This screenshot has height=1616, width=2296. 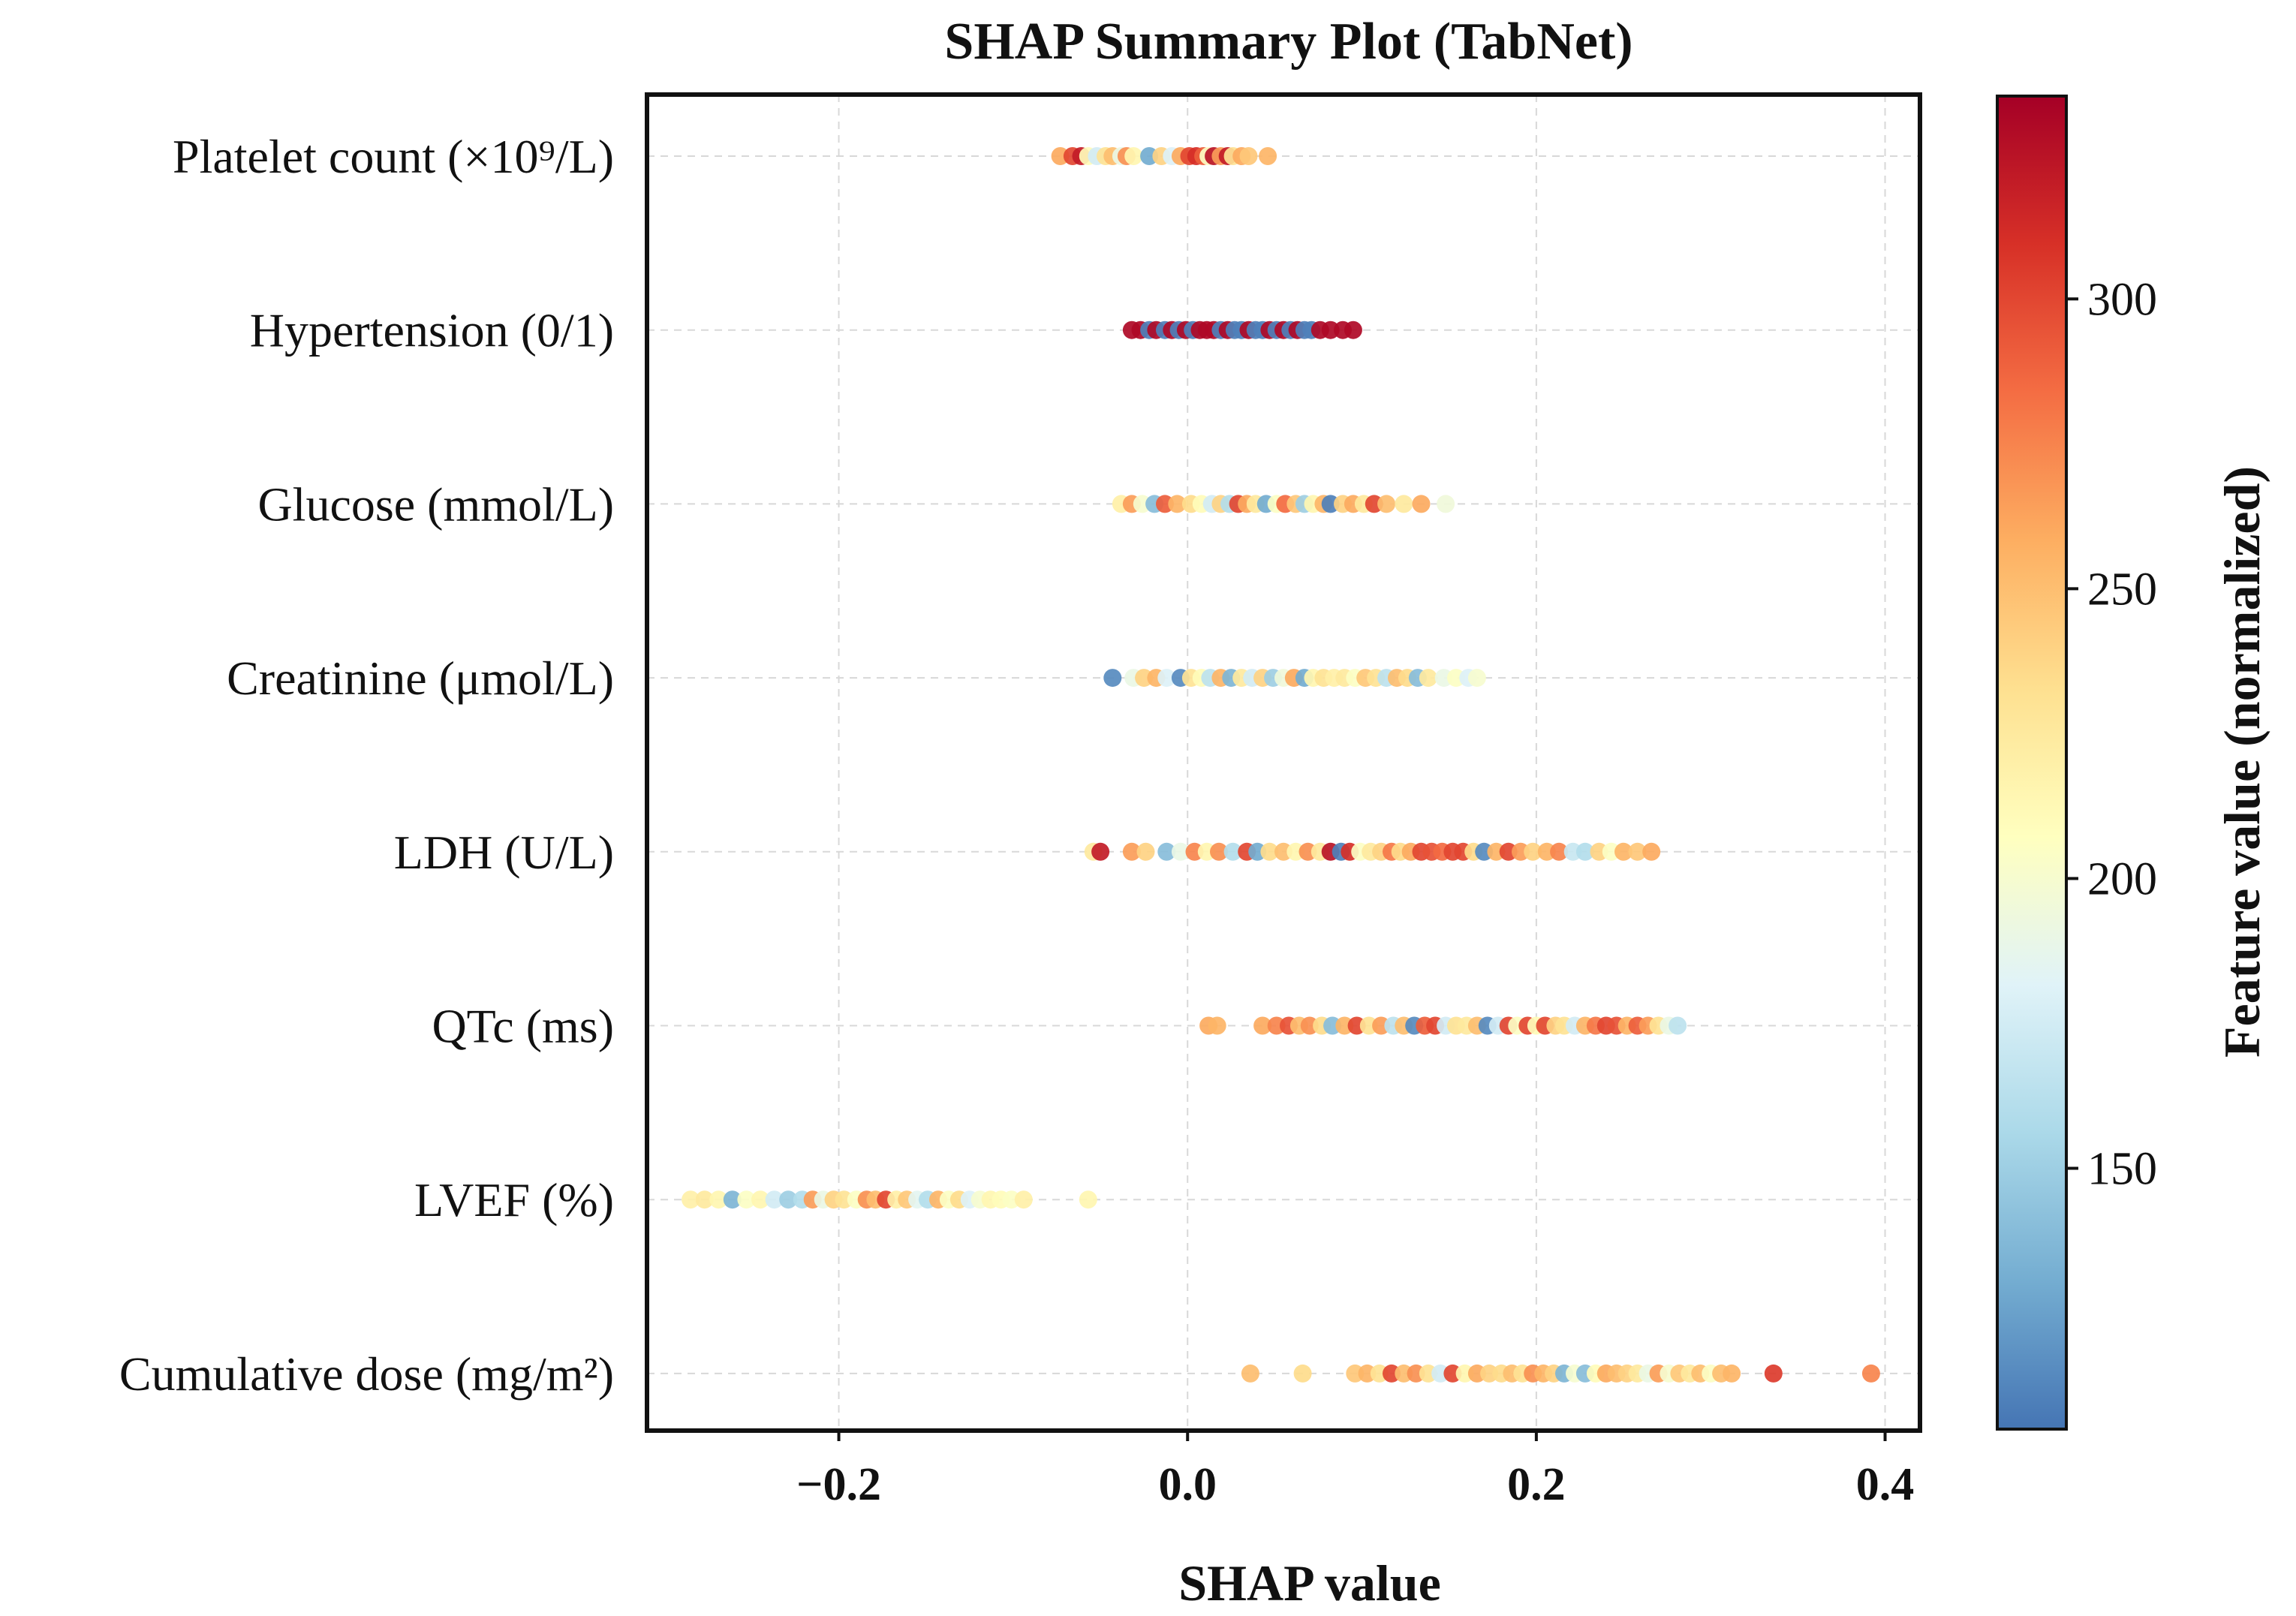 I want to click on x-axis-ticks: −0.2 0.0 0.2 0.4, so click(x=1355, y=1470).